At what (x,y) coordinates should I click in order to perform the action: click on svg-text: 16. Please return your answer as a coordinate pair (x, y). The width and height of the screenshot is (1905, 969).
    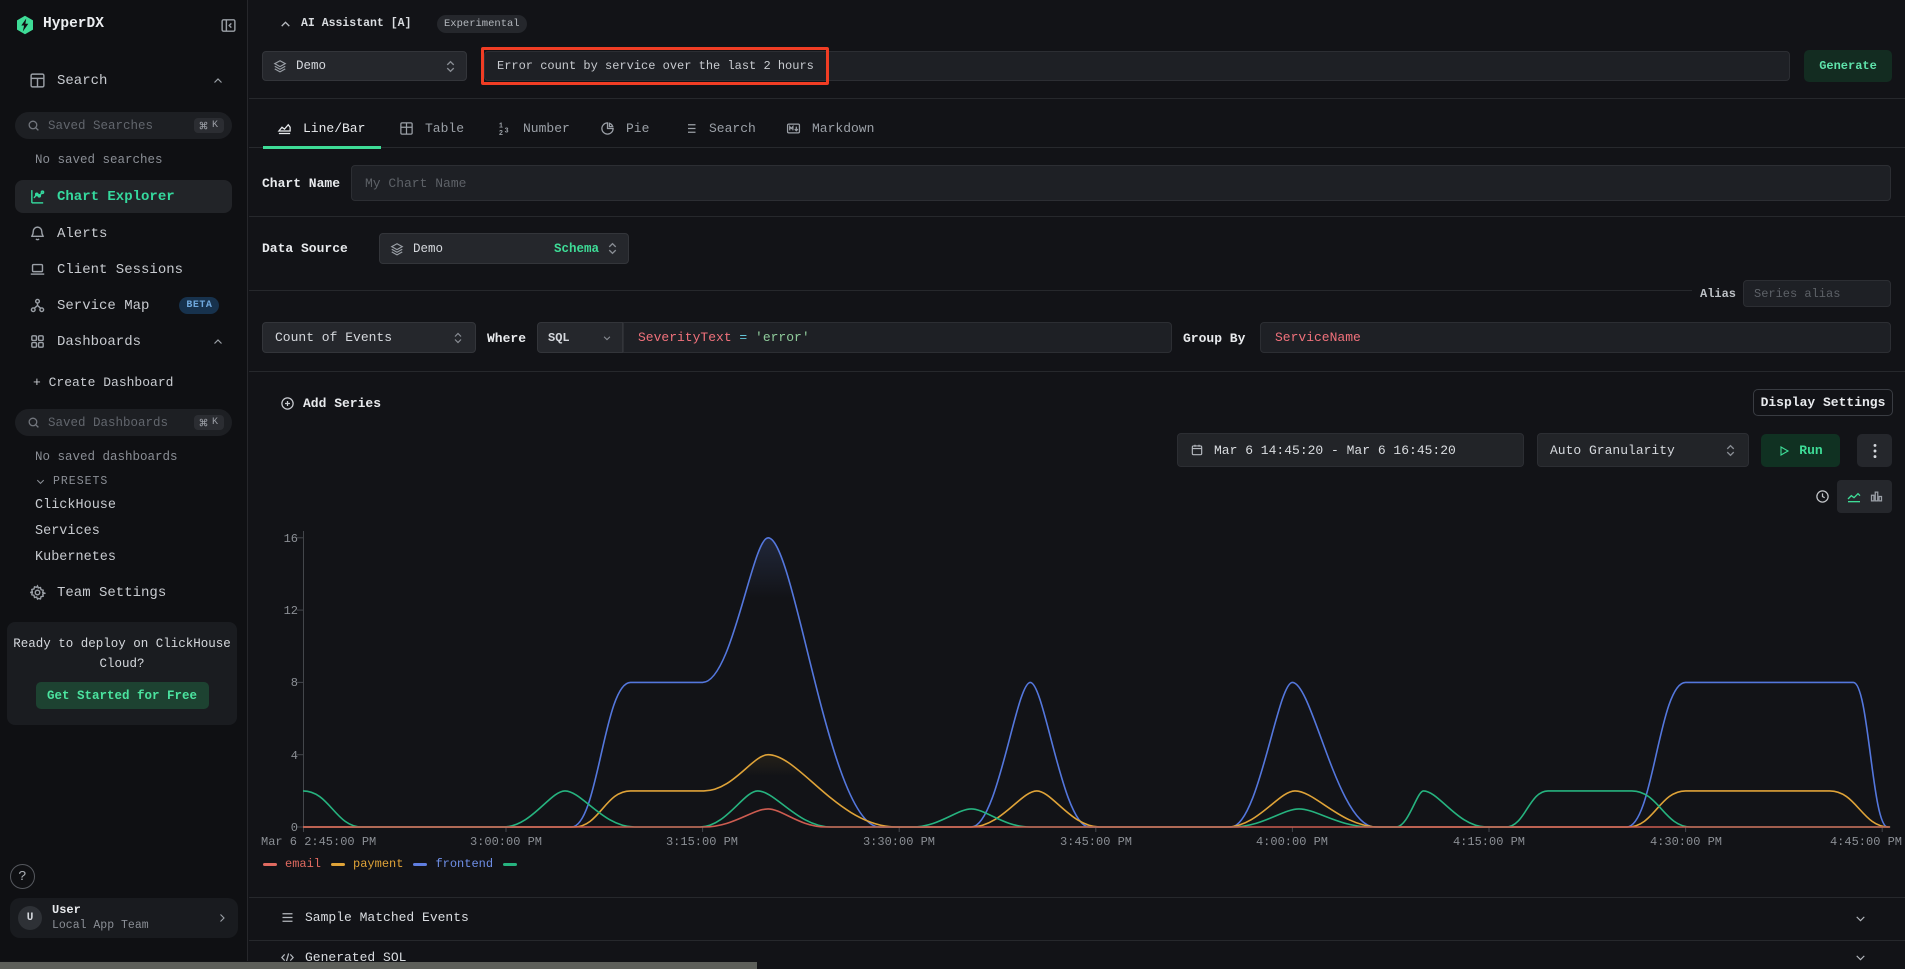
    Looking at the image, I should click on (291, 539).